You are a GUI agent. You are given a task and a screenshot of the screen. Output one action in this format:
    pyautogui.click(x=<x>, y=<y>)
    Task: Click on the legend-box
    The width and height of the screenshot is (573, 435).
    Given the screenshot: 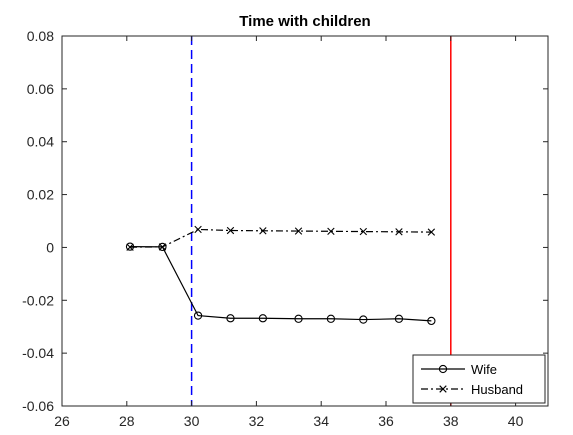 What is the action you would take?
    pyautogui.click(x=479, y=379)
    